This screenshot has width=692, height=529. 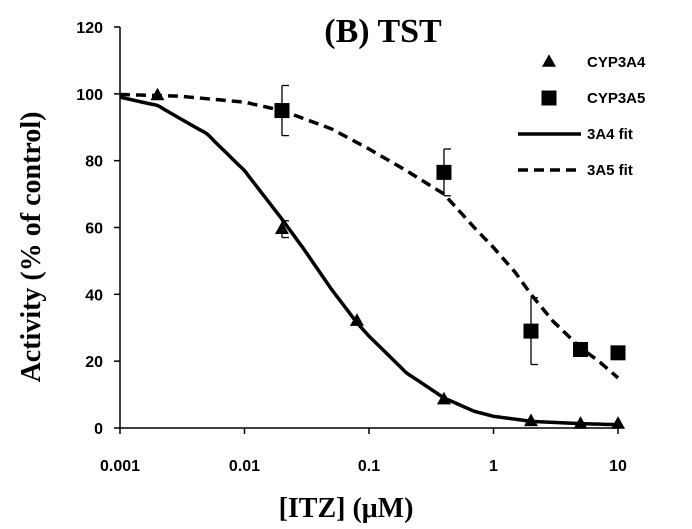 What do you see at coordinates (549, 60) in the screenshot?
I see `legend-marker-cyp3a4` at bounding box center [549, 60].